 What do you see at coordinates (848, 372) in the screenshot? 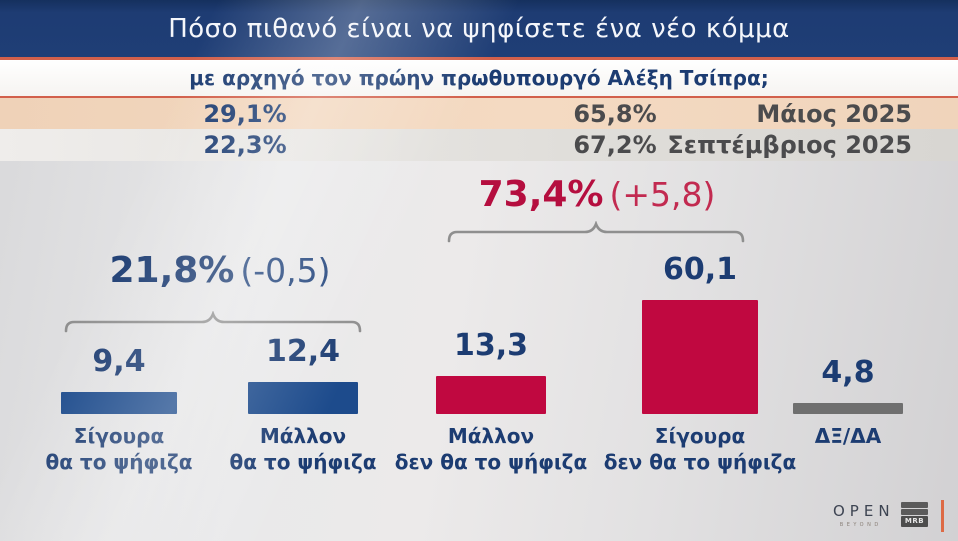
I see `bar-value-label: 4,8` at bounding box center [848, 372].